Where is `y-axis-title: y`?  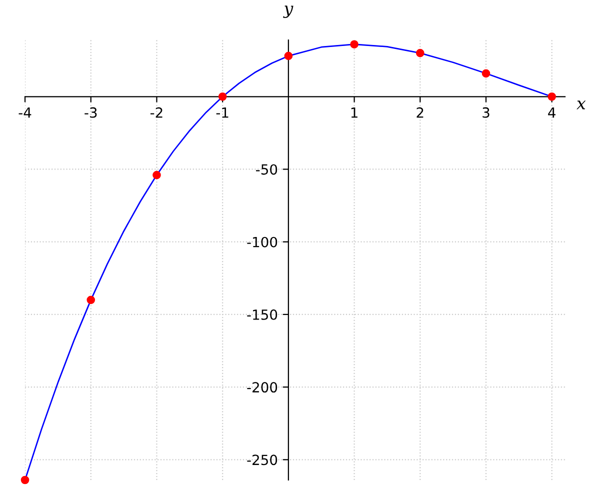
y-axis-title: y is located at coordinates (288, 12).